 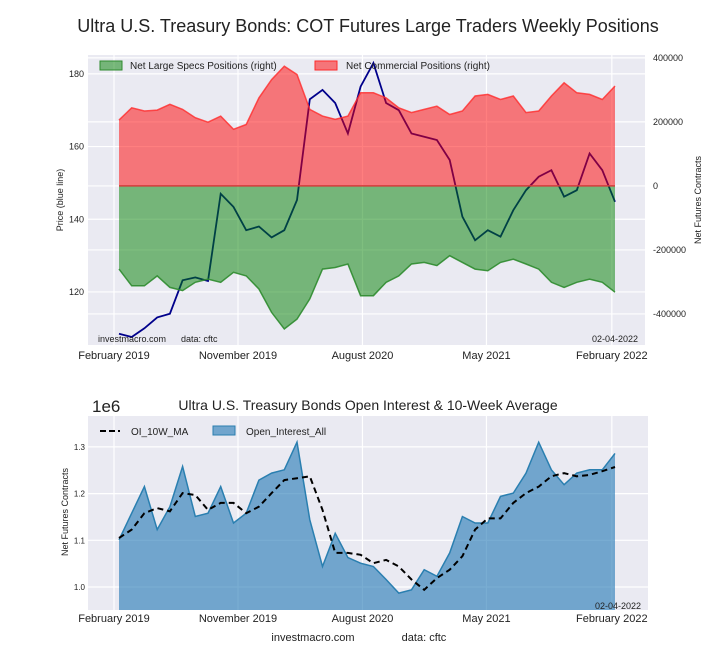 What do you see at coordinates (106, 406) in the screenshot?
I see `offset-label: 1e6` at bounding box center [106, 406].